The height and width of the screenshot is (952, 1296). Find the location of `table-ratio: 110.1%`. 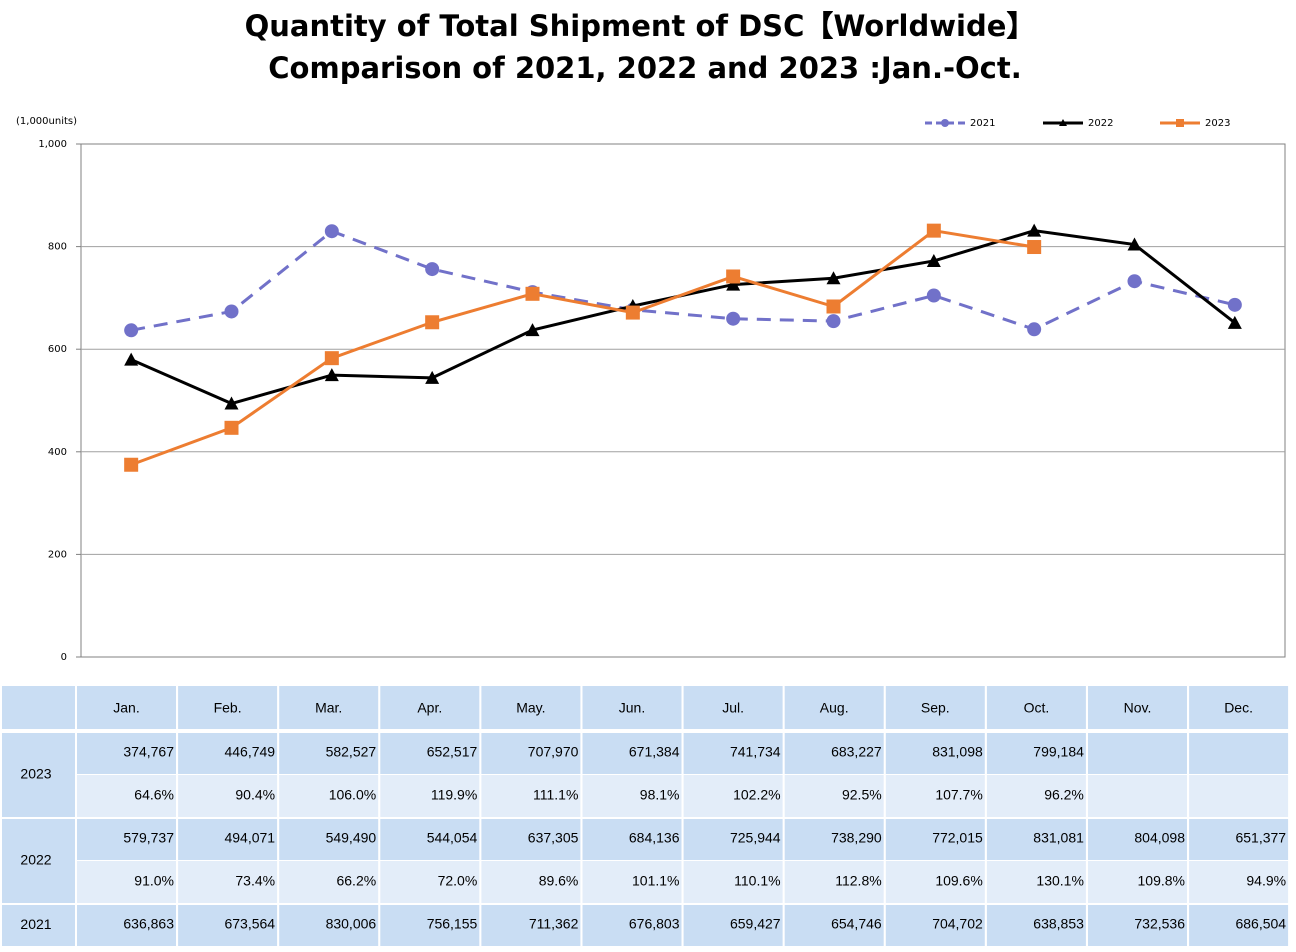

table-ratio: 110.1% is located at coordinates (757, 881).